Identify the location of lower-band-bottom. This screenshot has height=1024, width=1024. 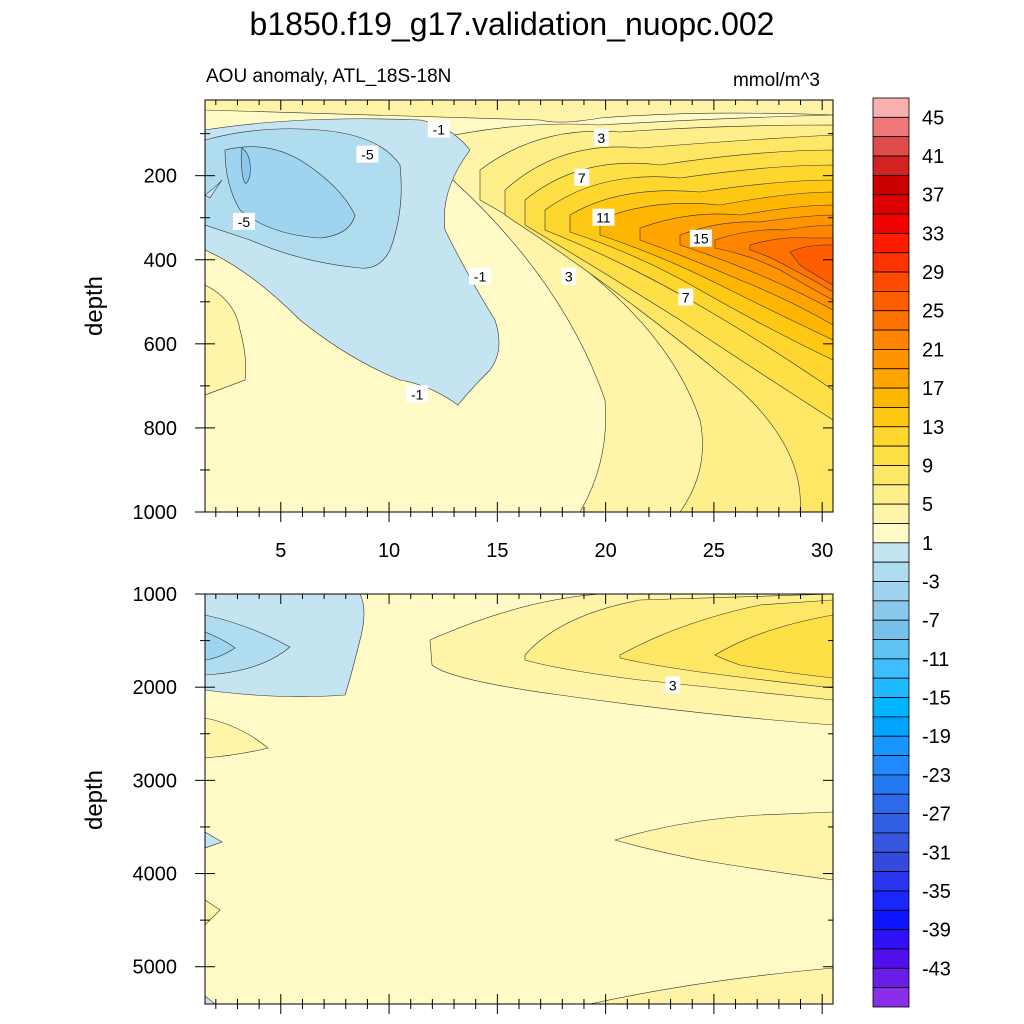
(711, 985).